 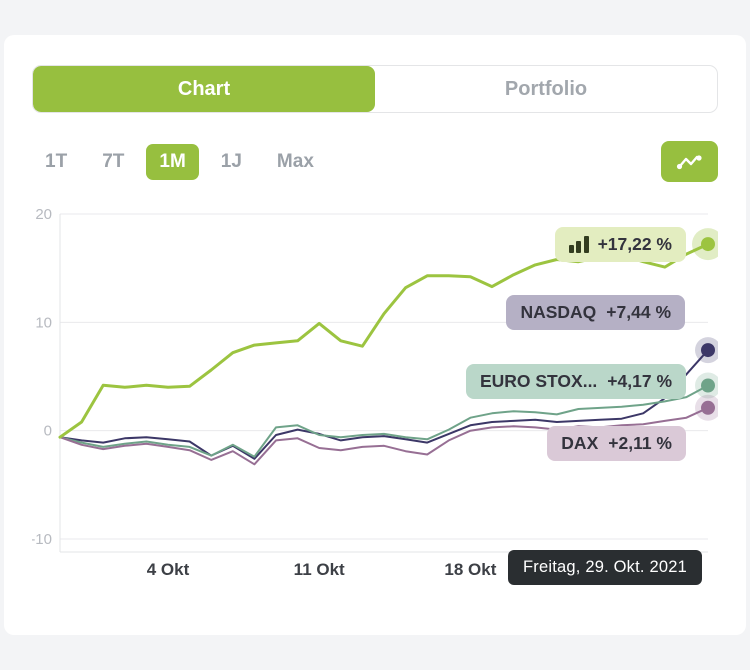 What do you see at coordinates (605, 567) in the screenshot?
I see `date-tooltip: Freitag, 29. Okt. 2021` at bounding box center [605, 567].